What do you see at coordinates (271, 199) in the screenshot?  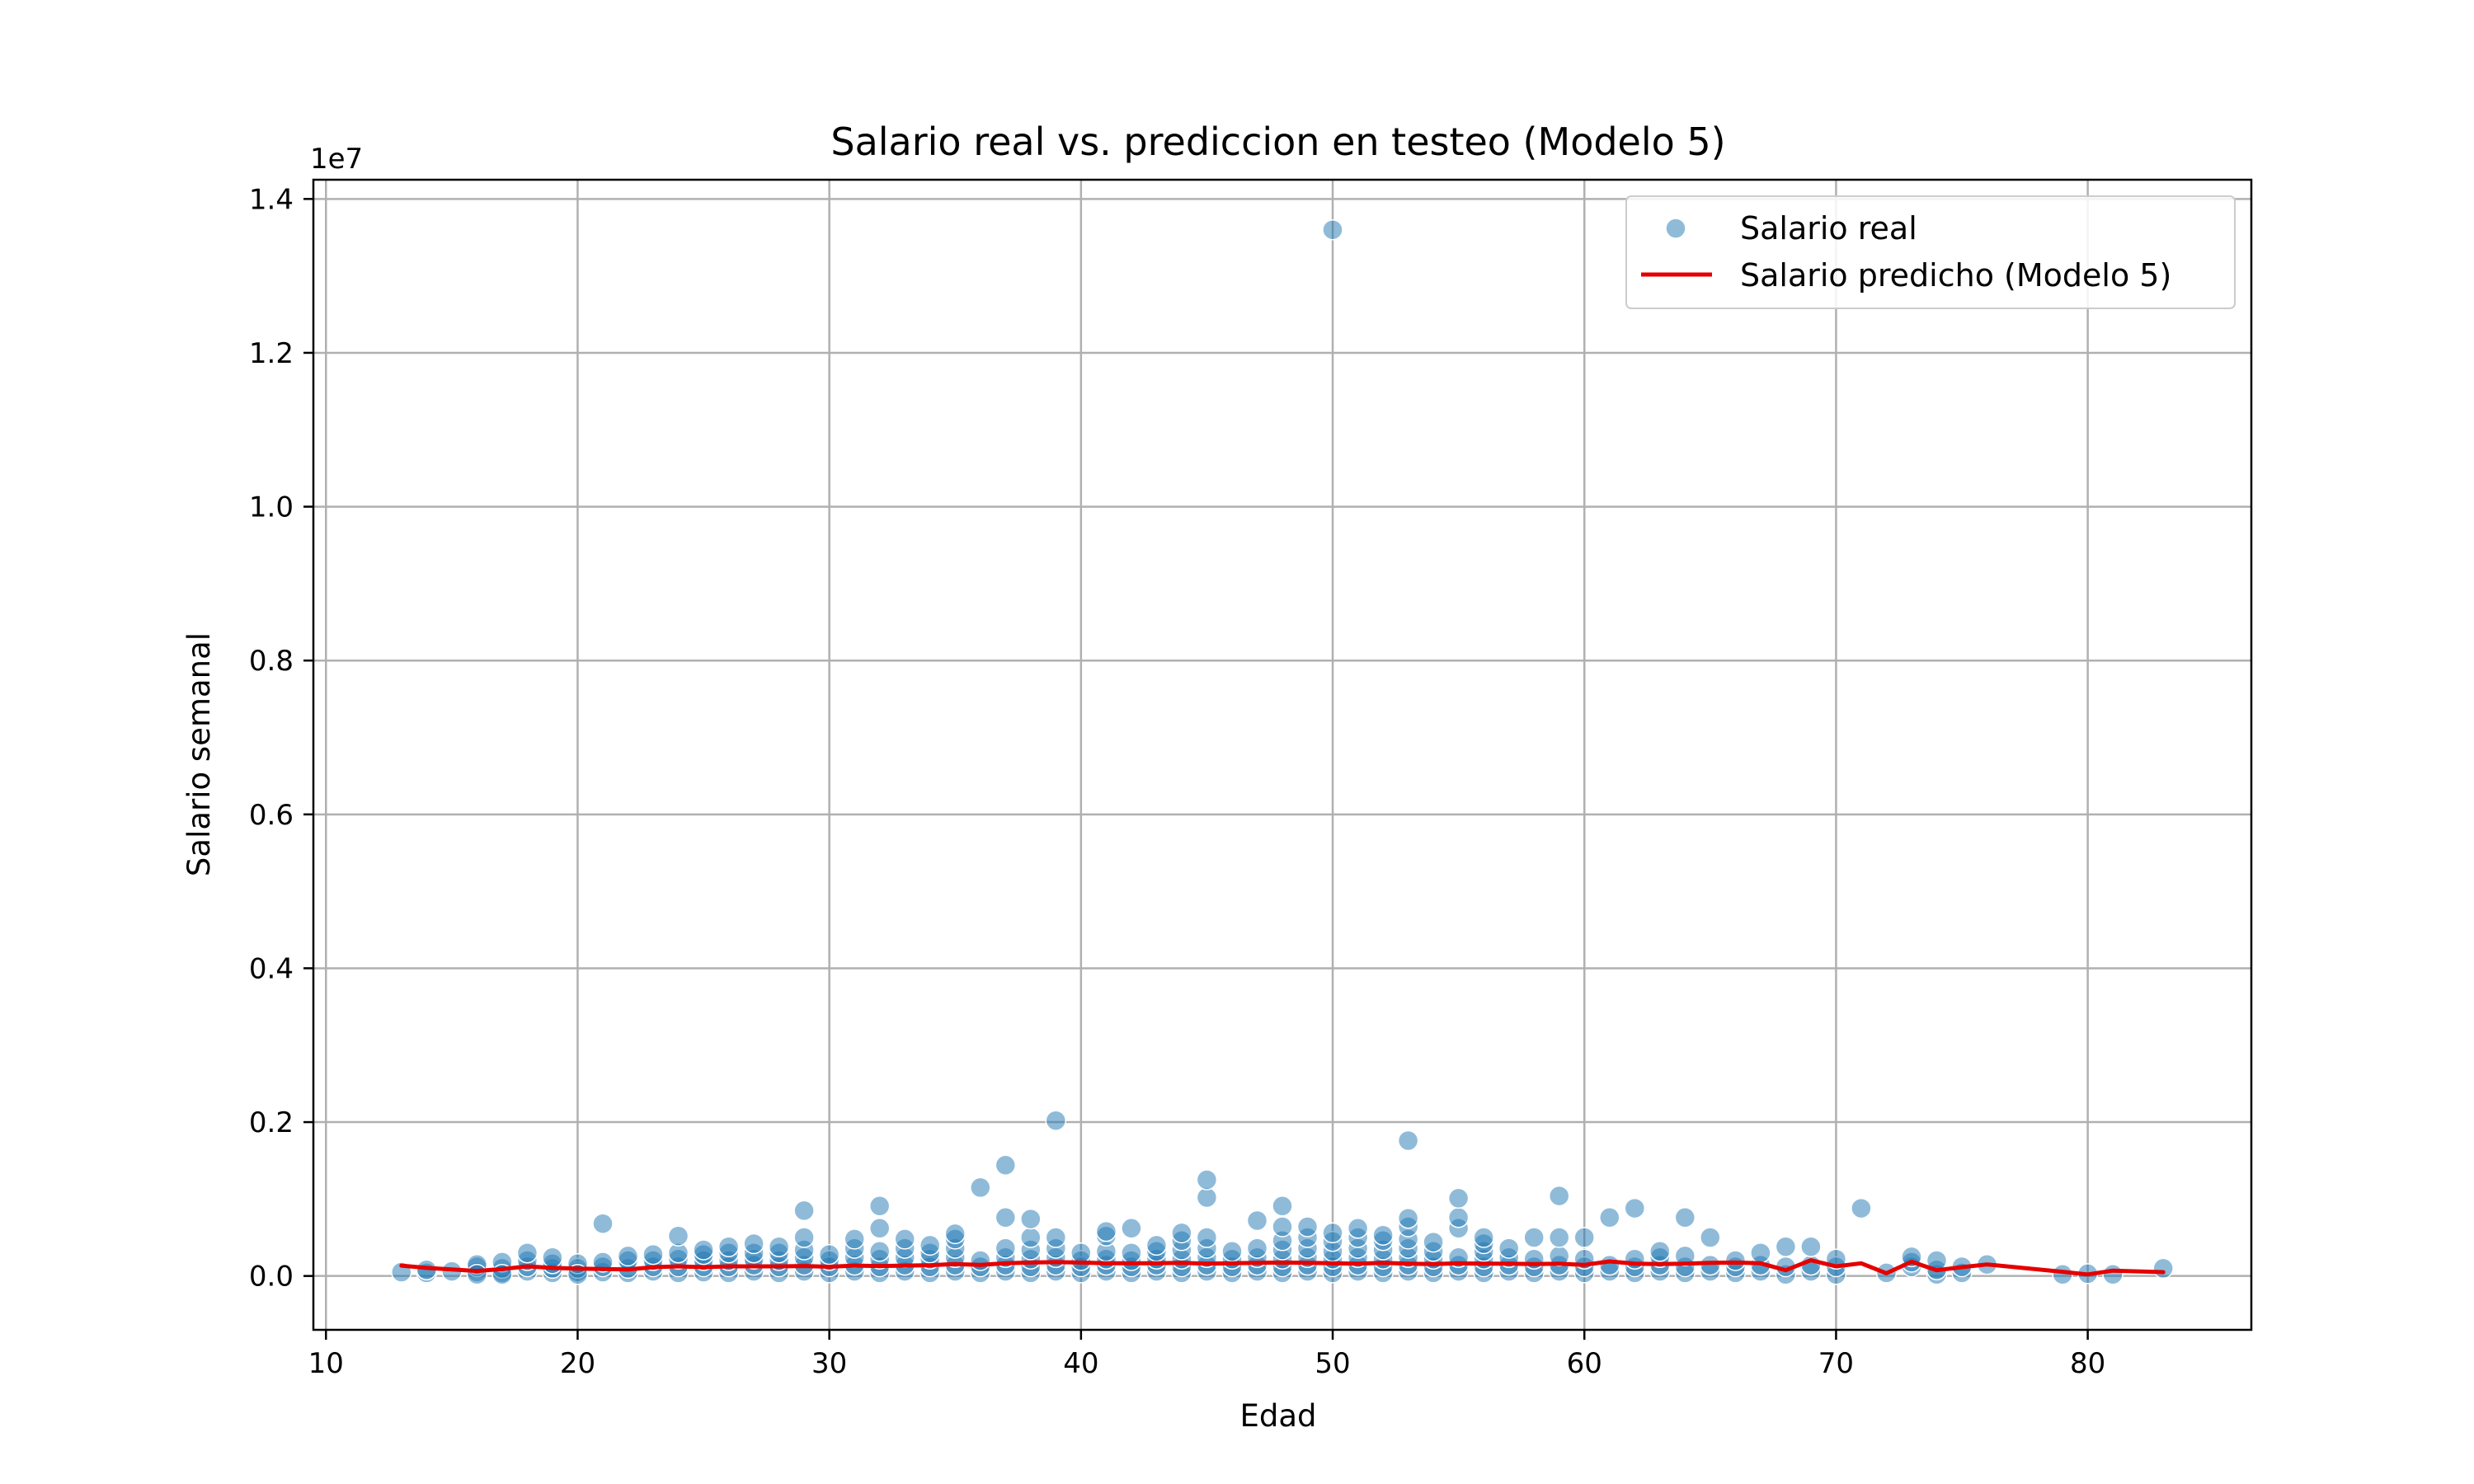 I see `y-tick-label: 1.4` at bounding box center [271, 199].